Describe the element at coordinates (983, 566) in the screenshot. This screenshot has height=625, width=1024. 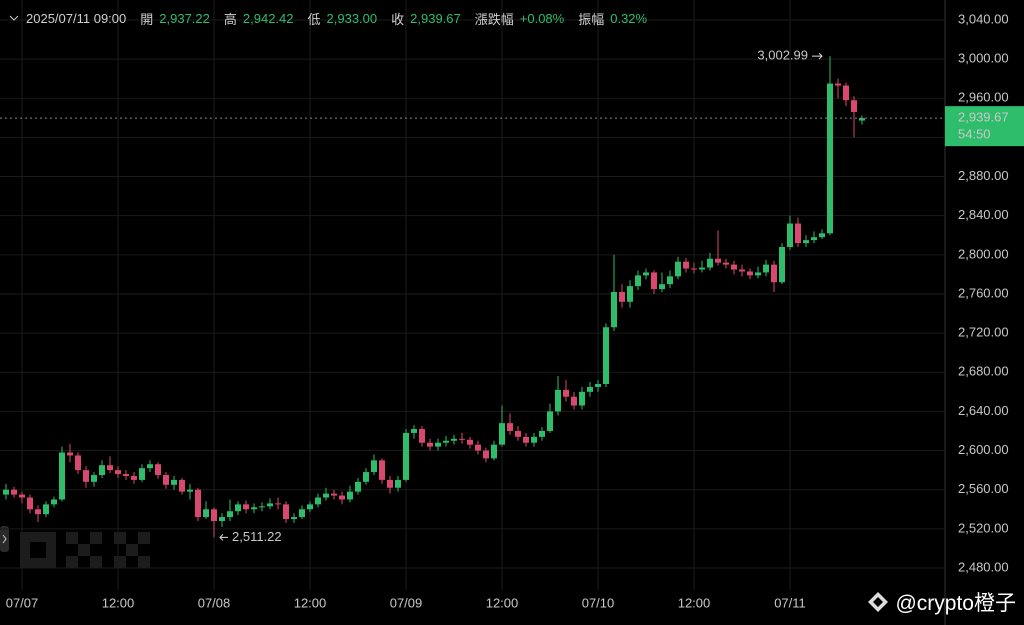
I see `y-tick-label: 2,480.00` at that location.